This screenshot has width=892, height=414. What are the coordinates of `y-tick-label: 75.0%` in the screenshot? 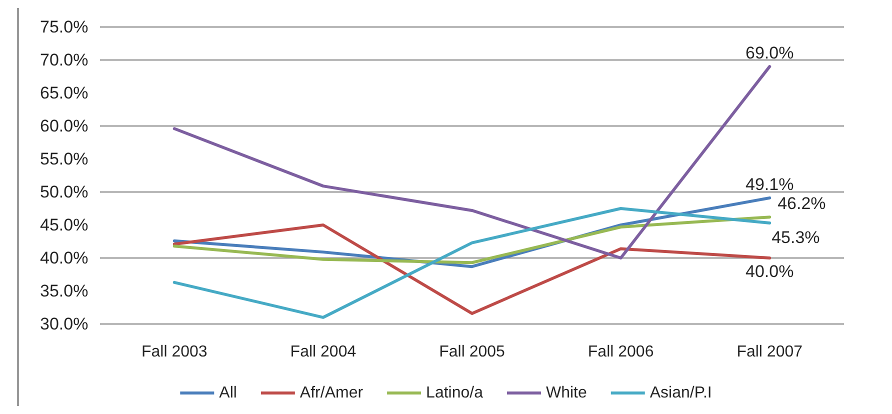 It's located at (64, 27).